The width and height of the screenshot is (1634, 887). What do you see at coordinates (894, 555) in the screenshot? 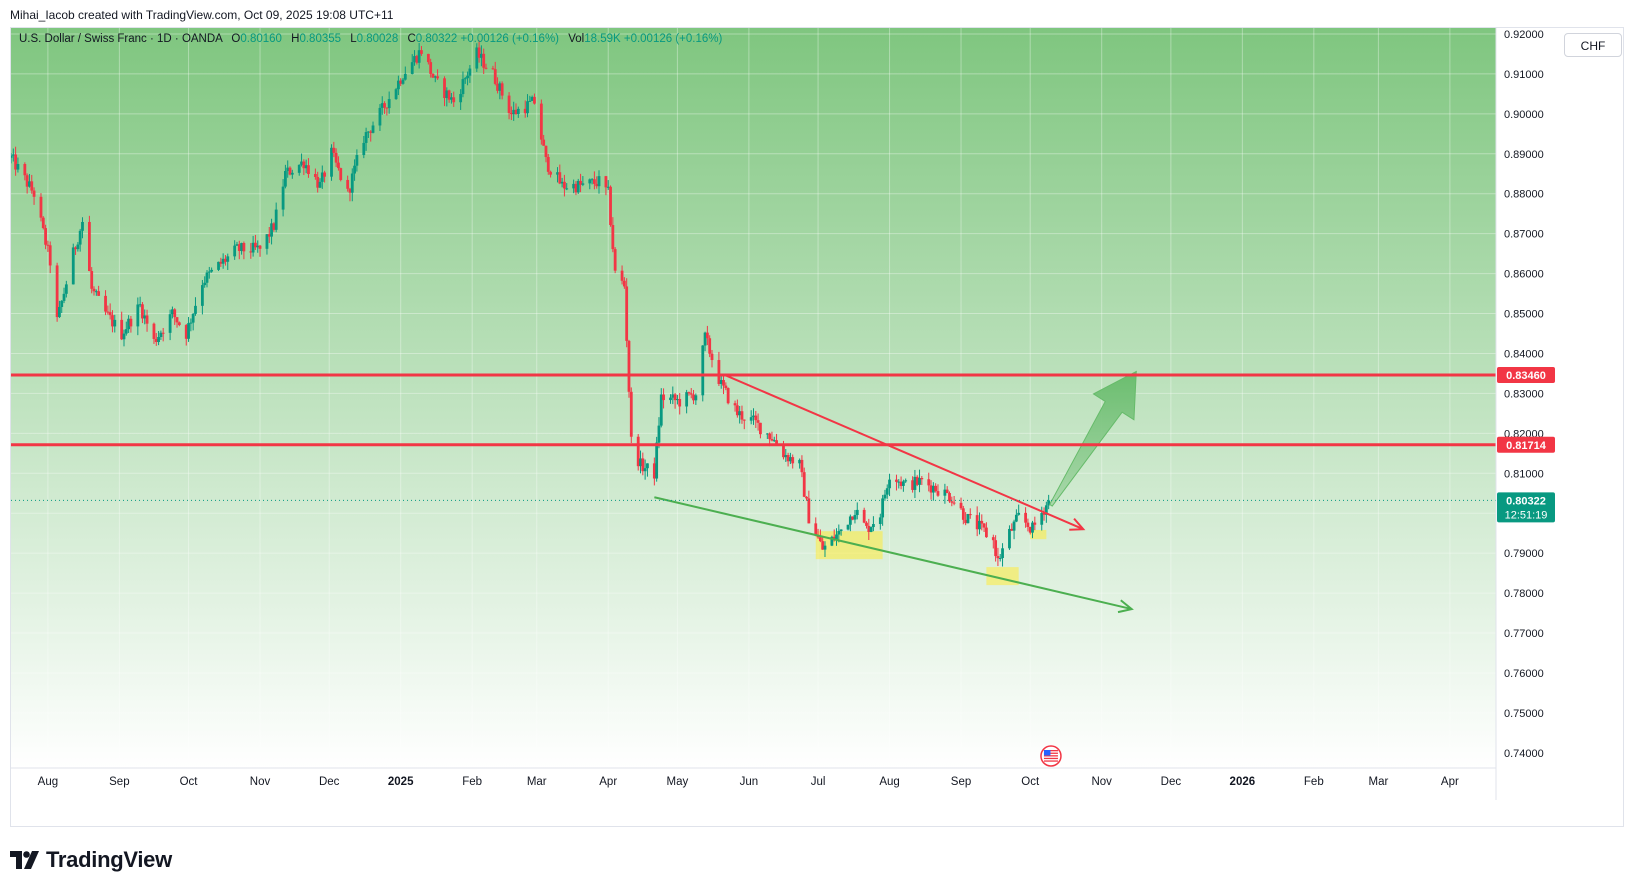
I see `support-trendline` at bounding box center [894, 555].